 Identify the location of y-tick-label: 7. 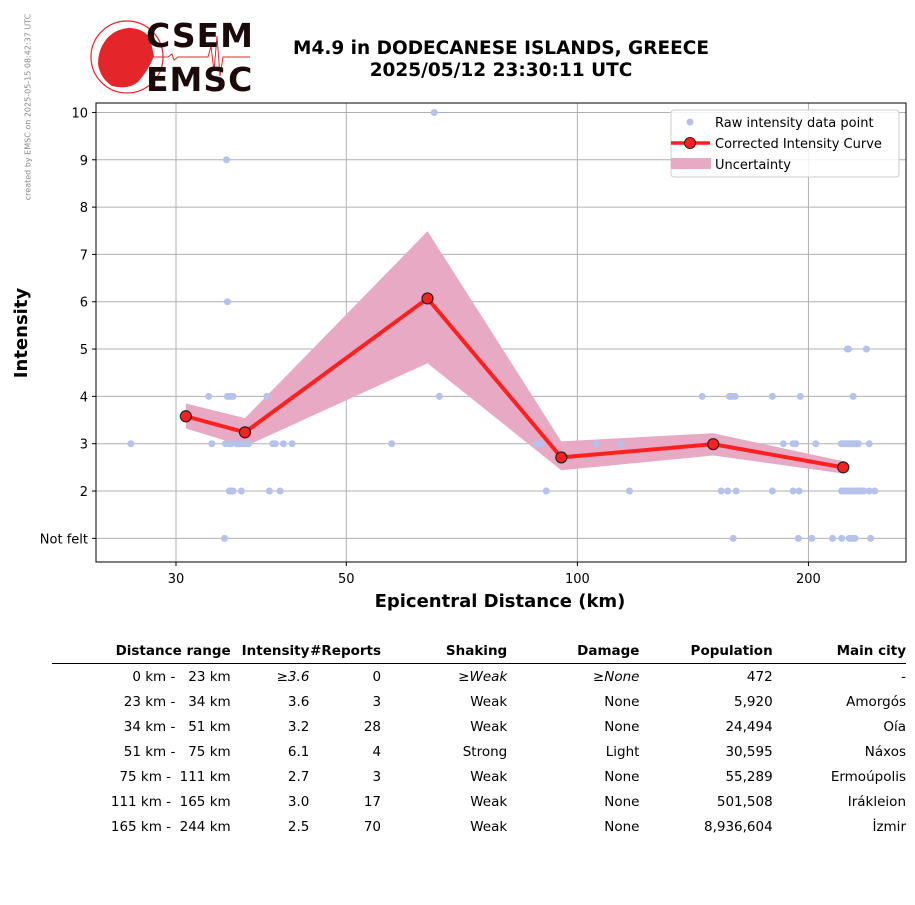
(84, 255).